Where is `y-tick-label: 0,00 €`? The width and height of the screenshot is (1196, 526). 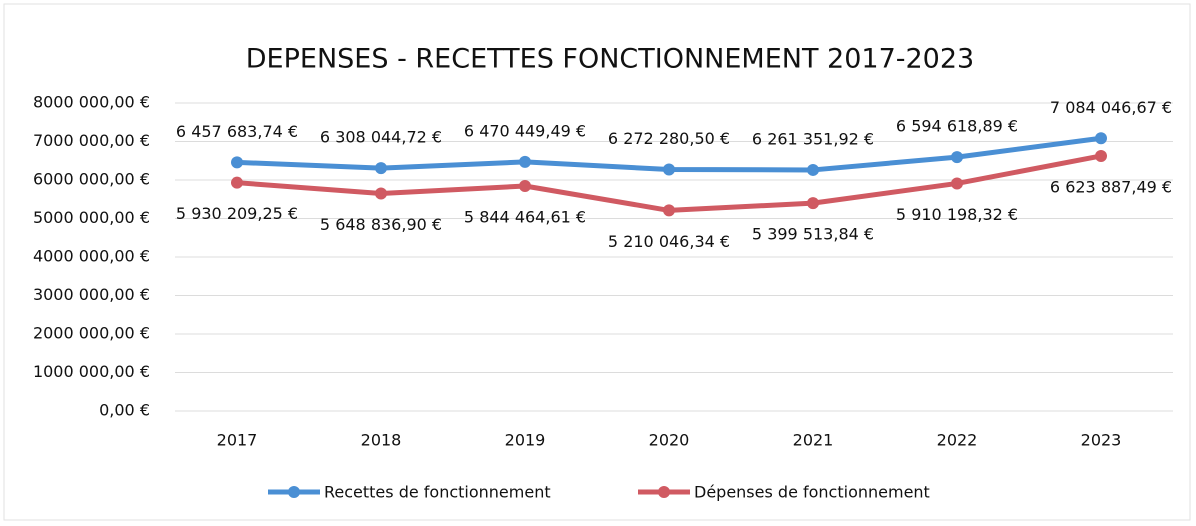
y-tick-label: 0,00 € is located at coordinates (124, 410).